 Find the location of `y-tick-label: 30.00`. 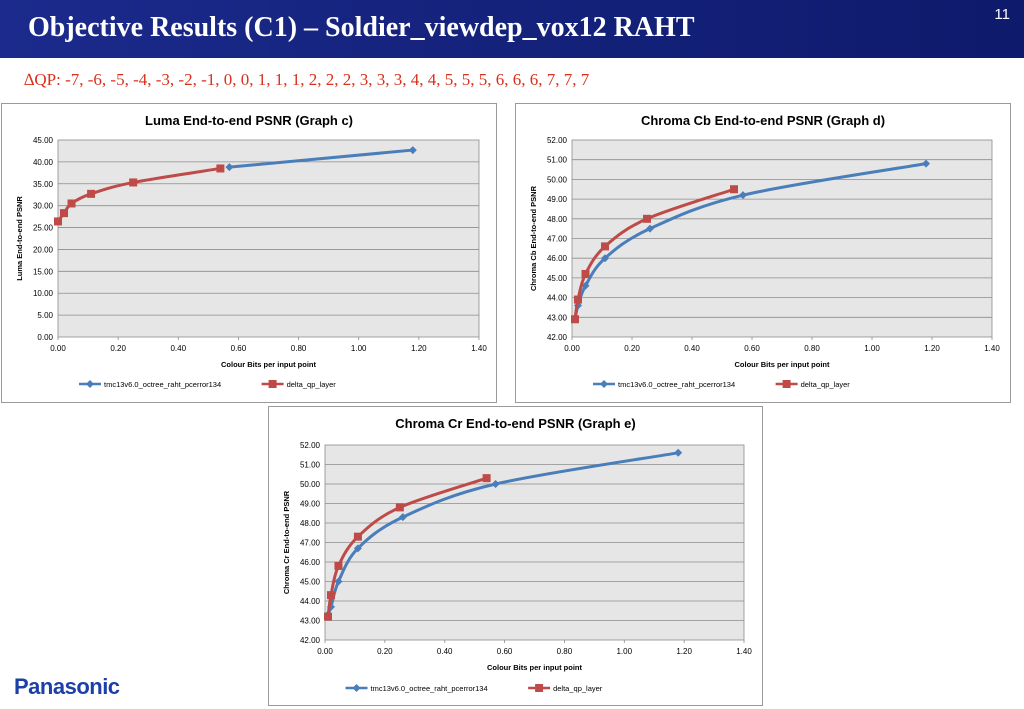

y-tick-label: 30.00 is located at coordinates (43, 206).